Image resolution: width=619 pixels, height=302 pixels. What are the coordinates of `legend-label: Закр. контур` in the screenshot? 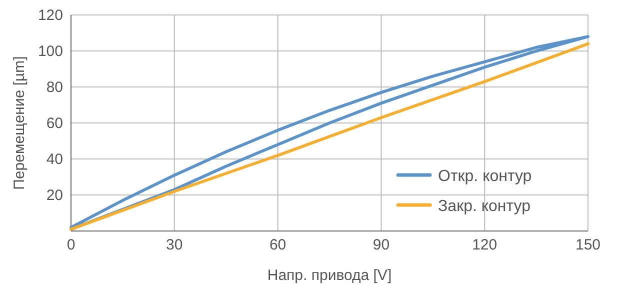 It's located at (484, 206).